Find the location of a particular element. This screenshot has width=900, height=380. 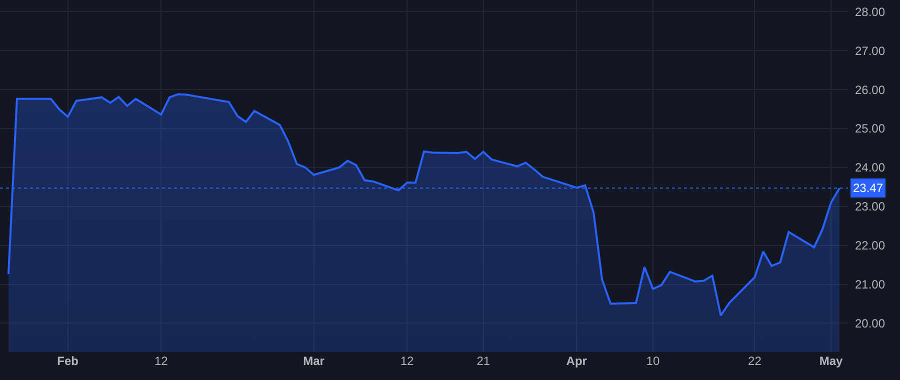

x-tick-label: Feb is located at coordinates (68, 361).